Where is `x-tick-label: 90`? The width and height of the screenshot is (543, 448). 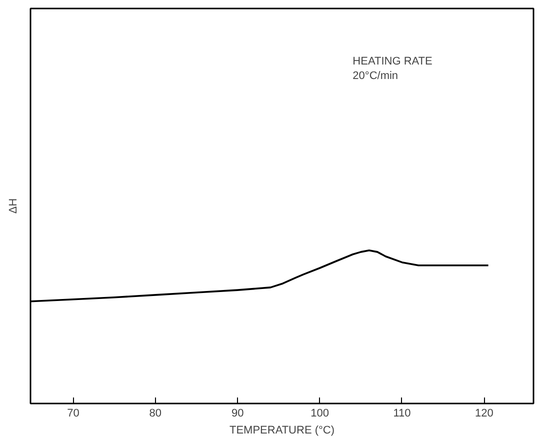 x-tick-label: 90 is located at coordinates (238, 414).